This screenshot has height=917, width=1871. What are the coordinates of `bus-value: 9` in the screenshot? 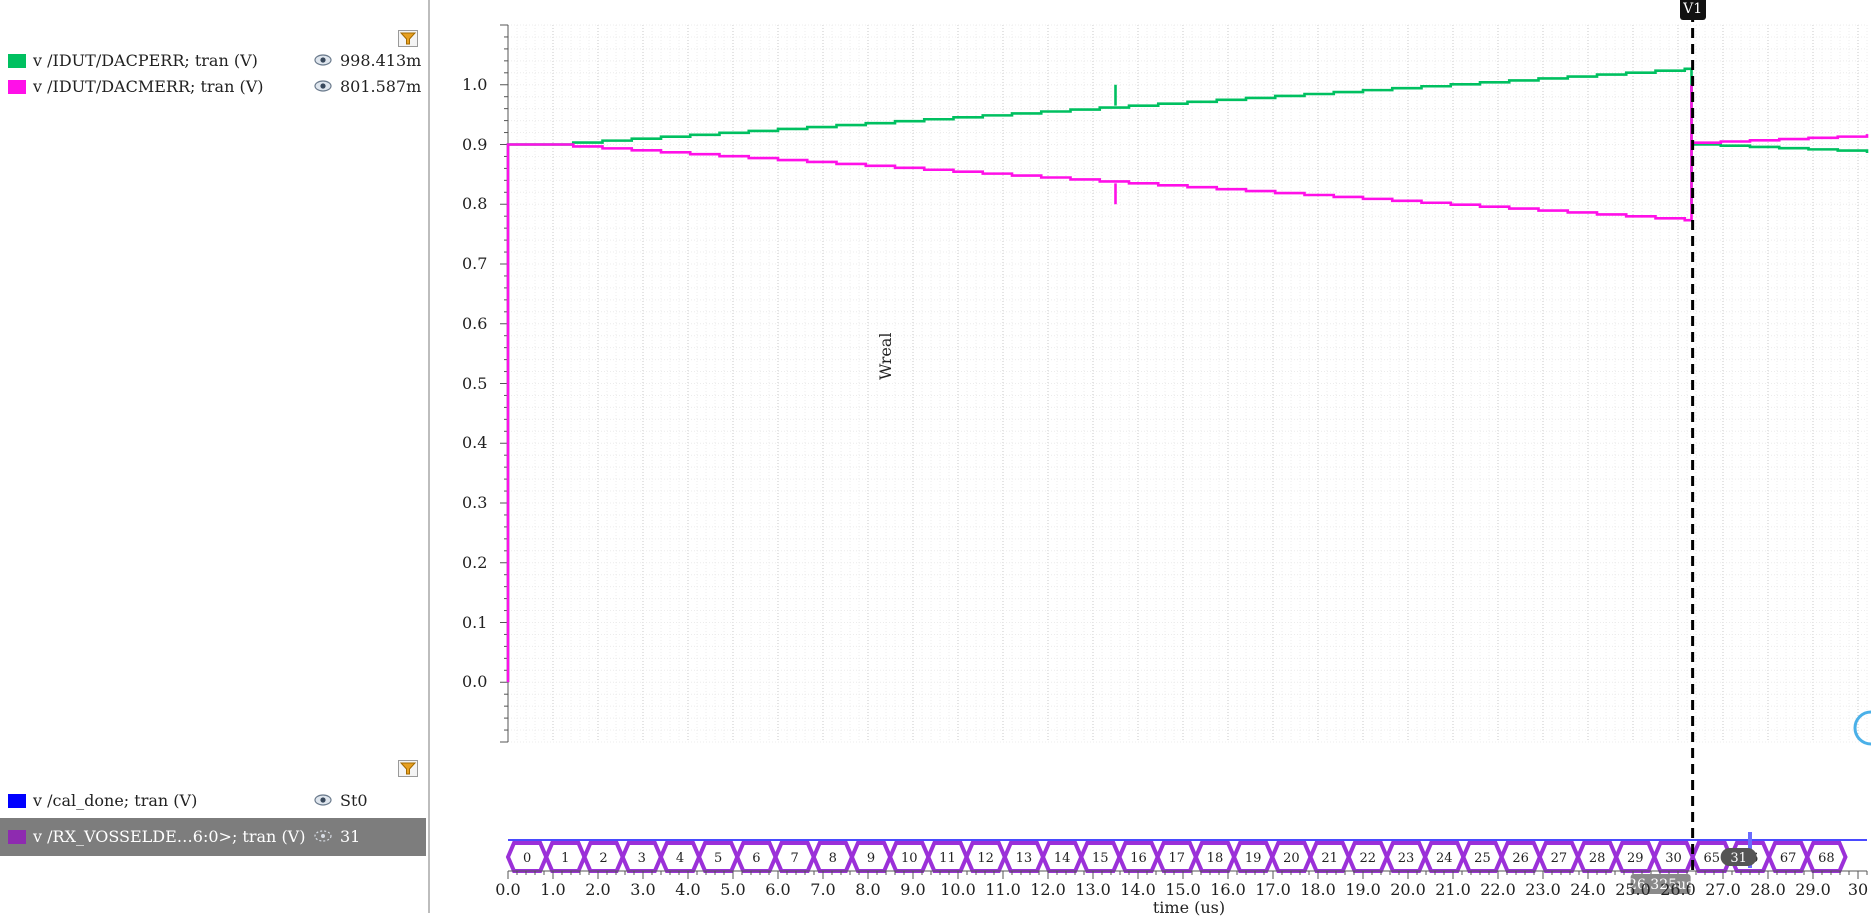 It's located at (871, 858).